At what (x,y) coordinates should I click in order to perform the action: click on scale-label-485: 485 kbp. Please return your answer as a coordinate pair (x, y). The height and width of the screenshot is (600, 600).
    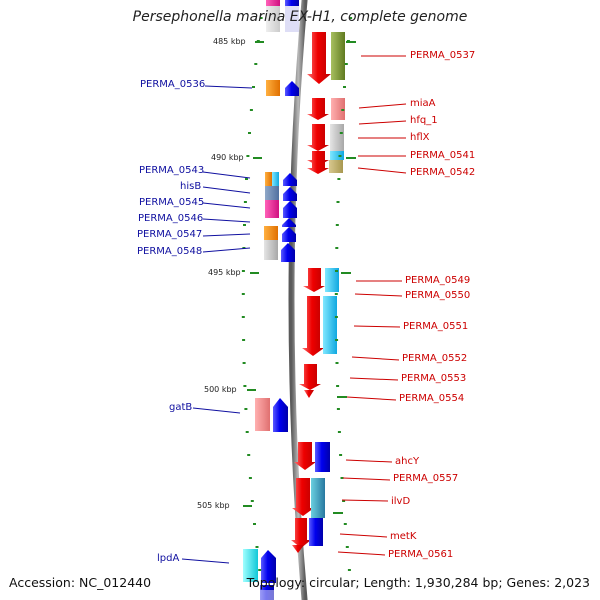
    Looking at the image, I should click on (229, 41).